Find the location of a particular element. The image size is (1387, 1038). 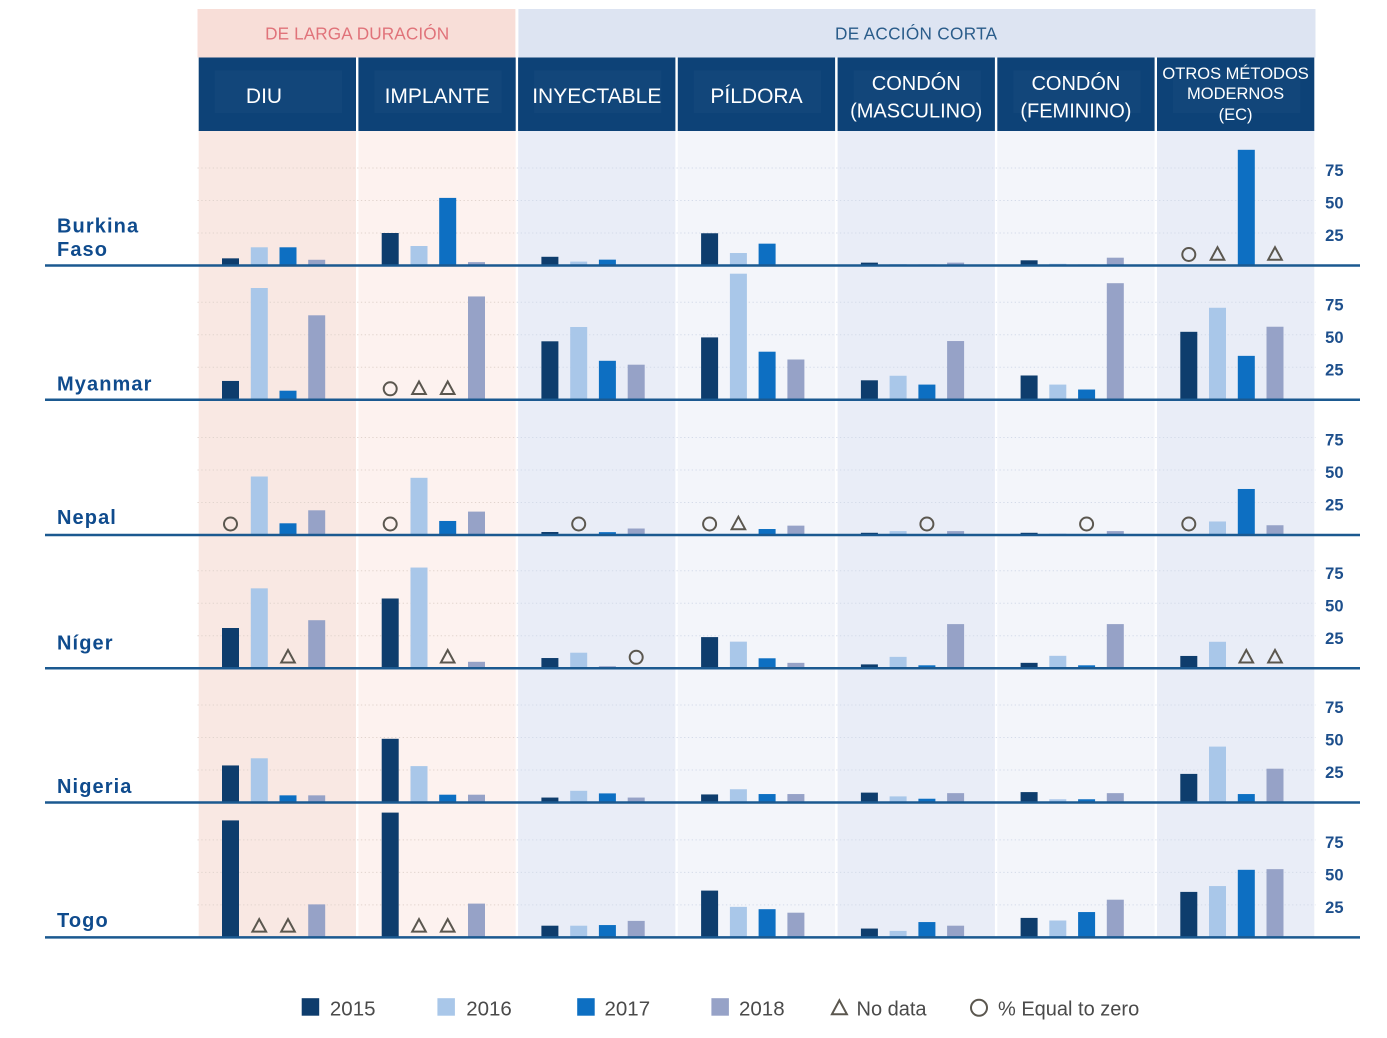

svg-text: 2017 is located at coordinates (628, 1009).